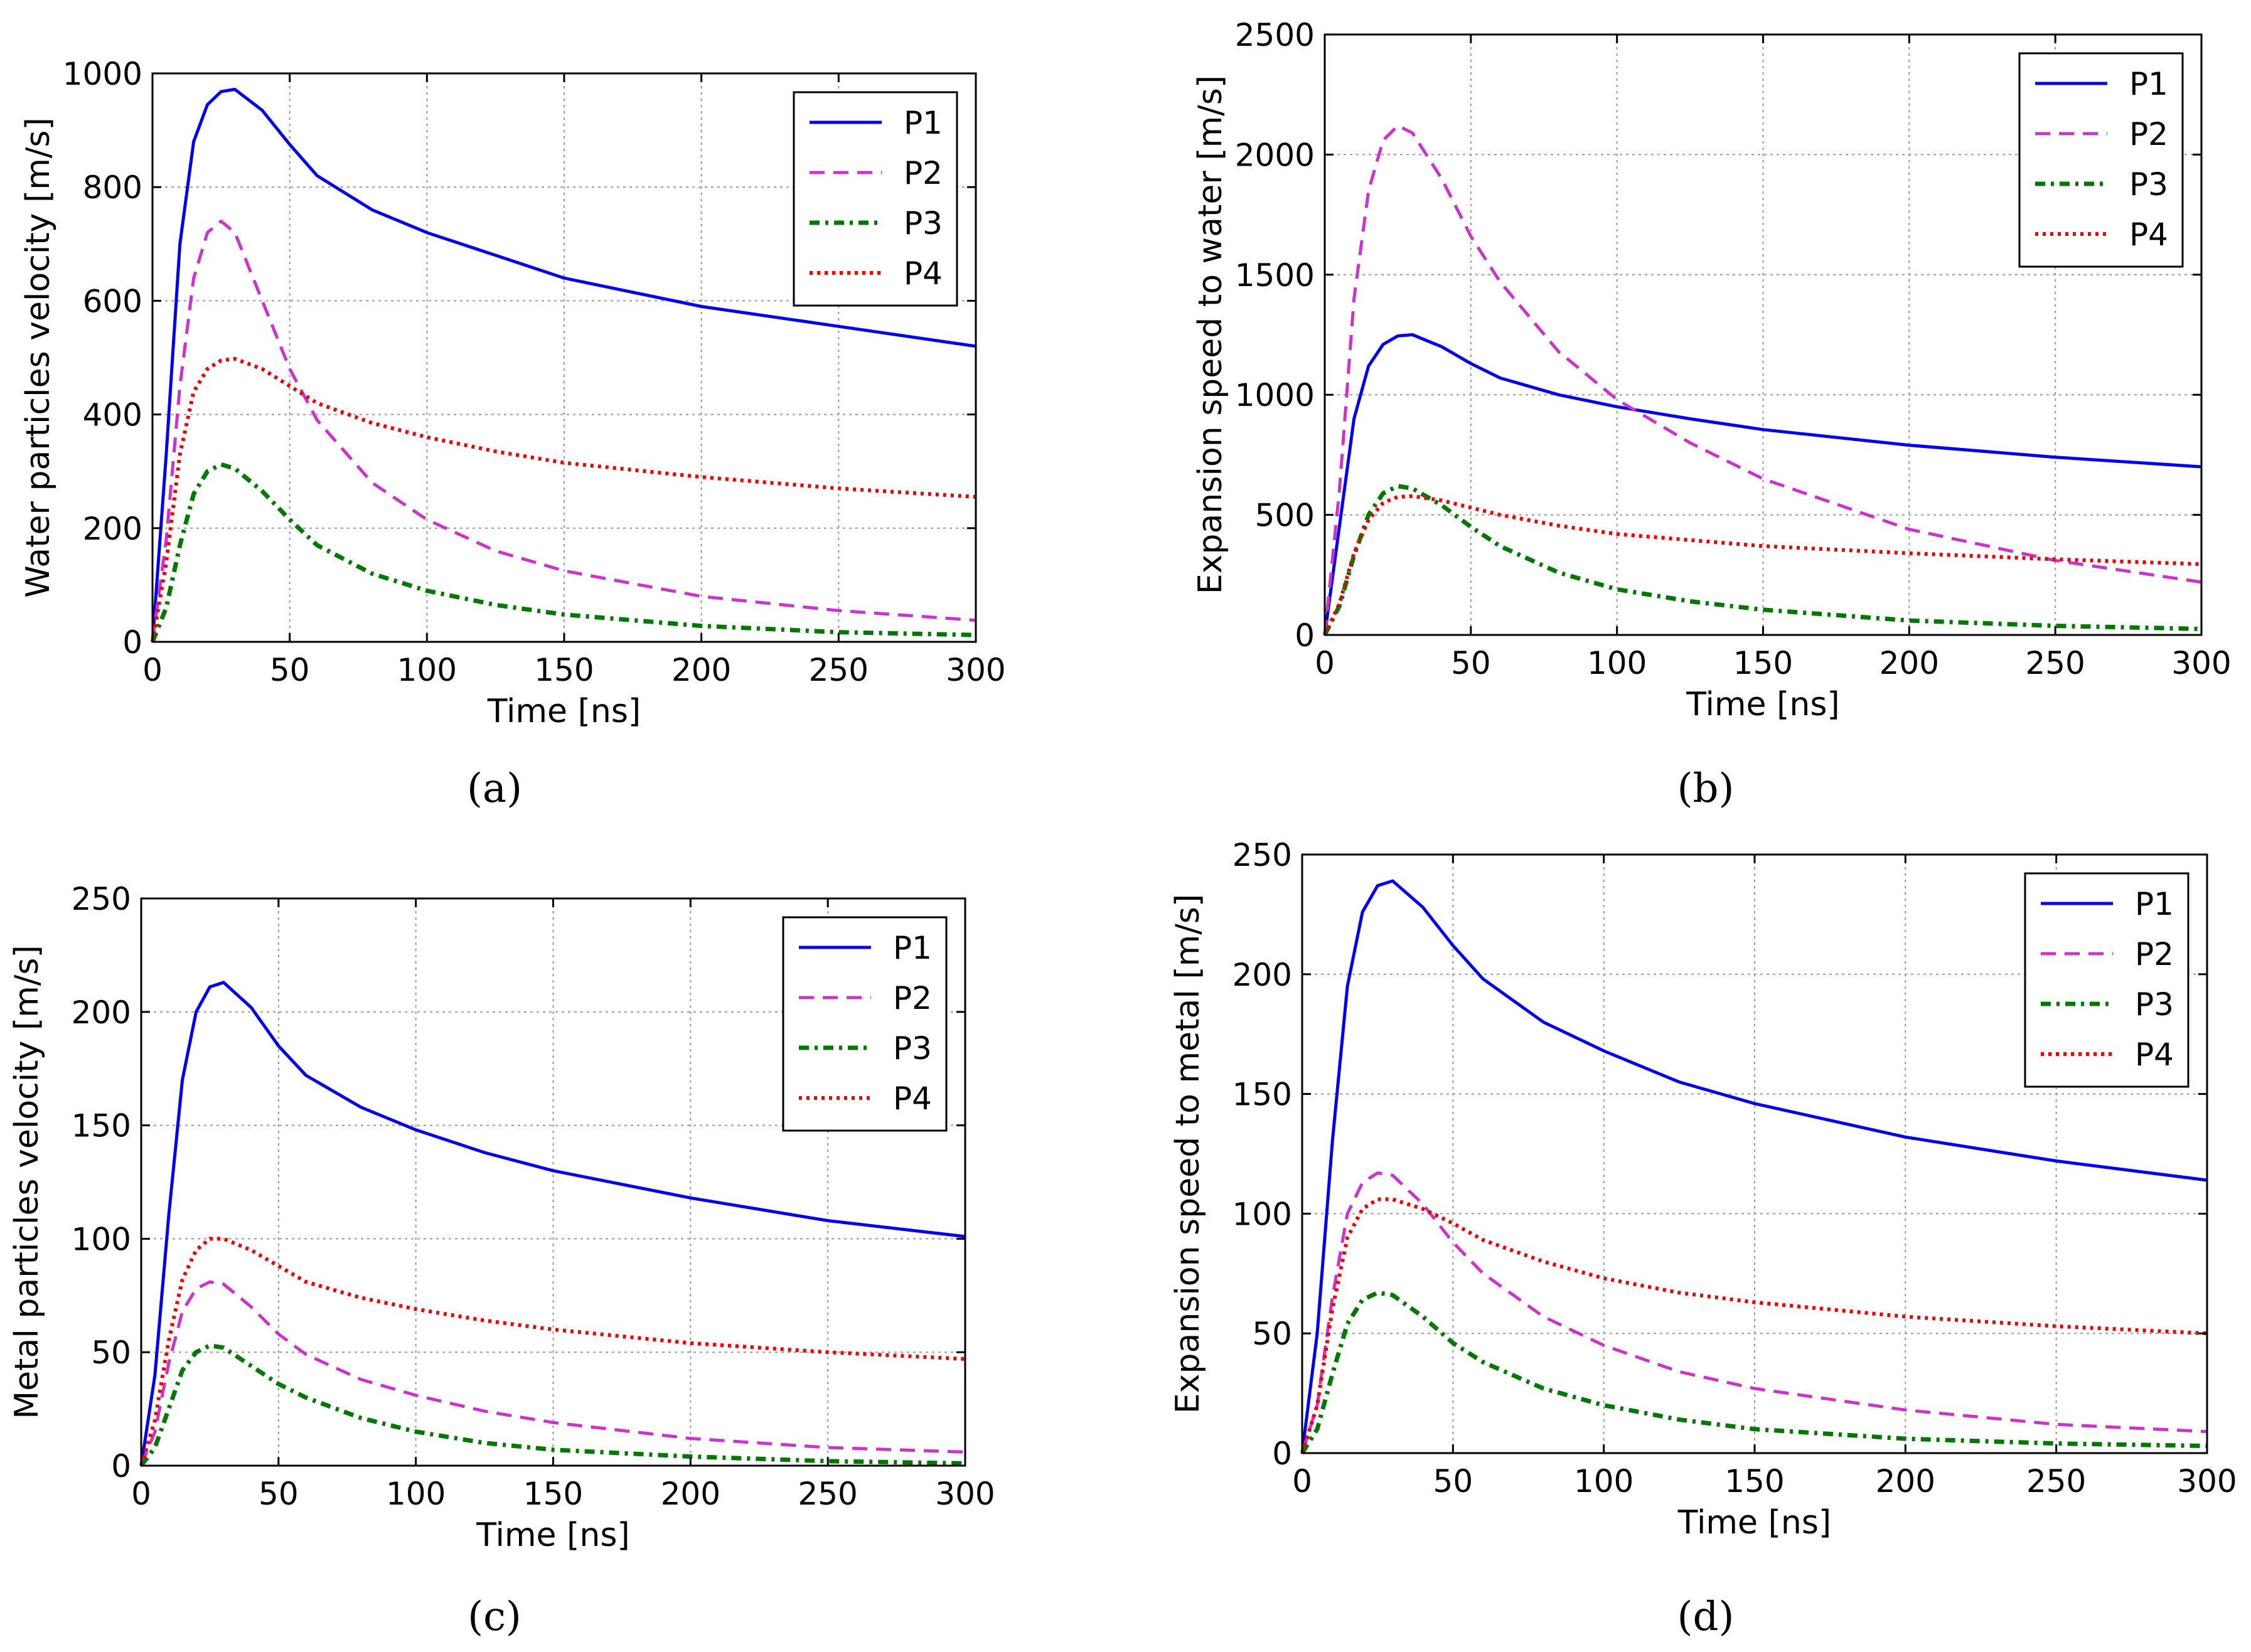  I want to click on y-axis-label: Water particles velocity [m/s], so click(38, 357).